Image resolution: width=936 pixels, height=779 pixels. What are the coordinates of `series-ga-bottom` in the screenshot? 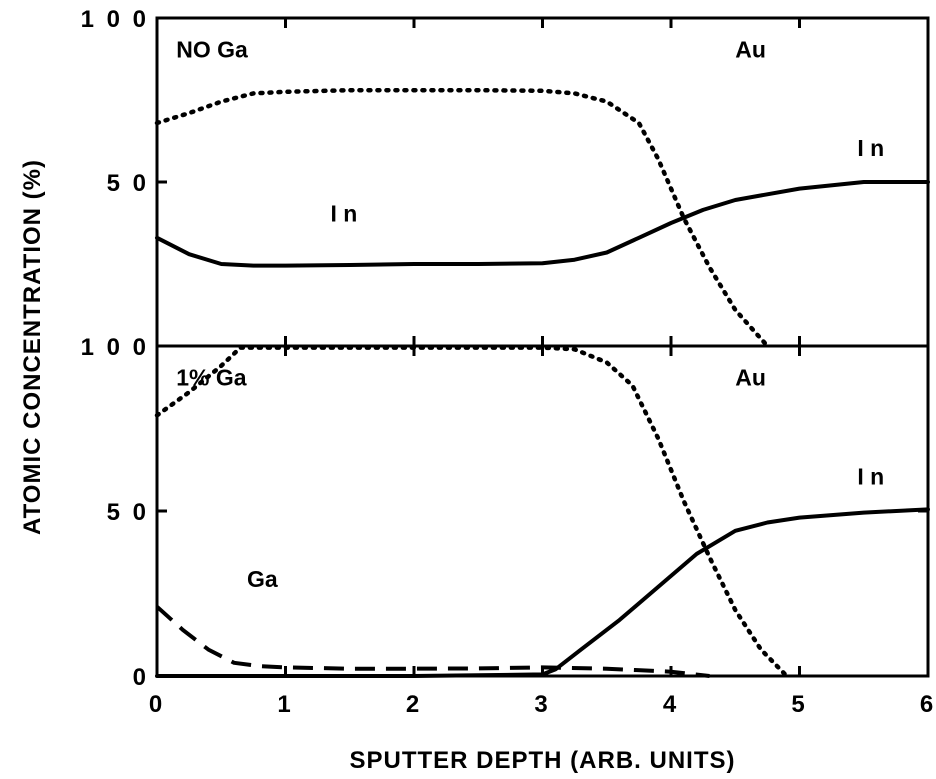 It's located at (432, 641).